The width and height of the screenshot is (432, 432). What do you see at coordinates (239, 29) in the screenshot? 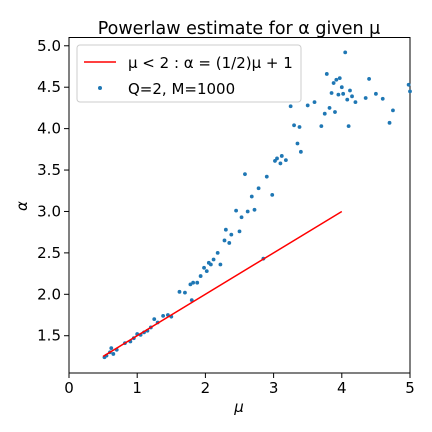
I see `chart-title: Powerlaw estimate for α given μ` at bounding box center [239, 29].